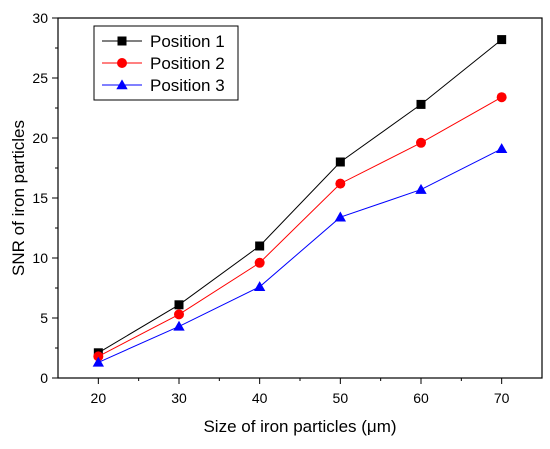 Image resolution: width=550 pixels, height=449 pixels. What do you see at coordinates (187, 85) in the screenshot?
I see `legend-label: Position 3` at bounding box center [187, 85].